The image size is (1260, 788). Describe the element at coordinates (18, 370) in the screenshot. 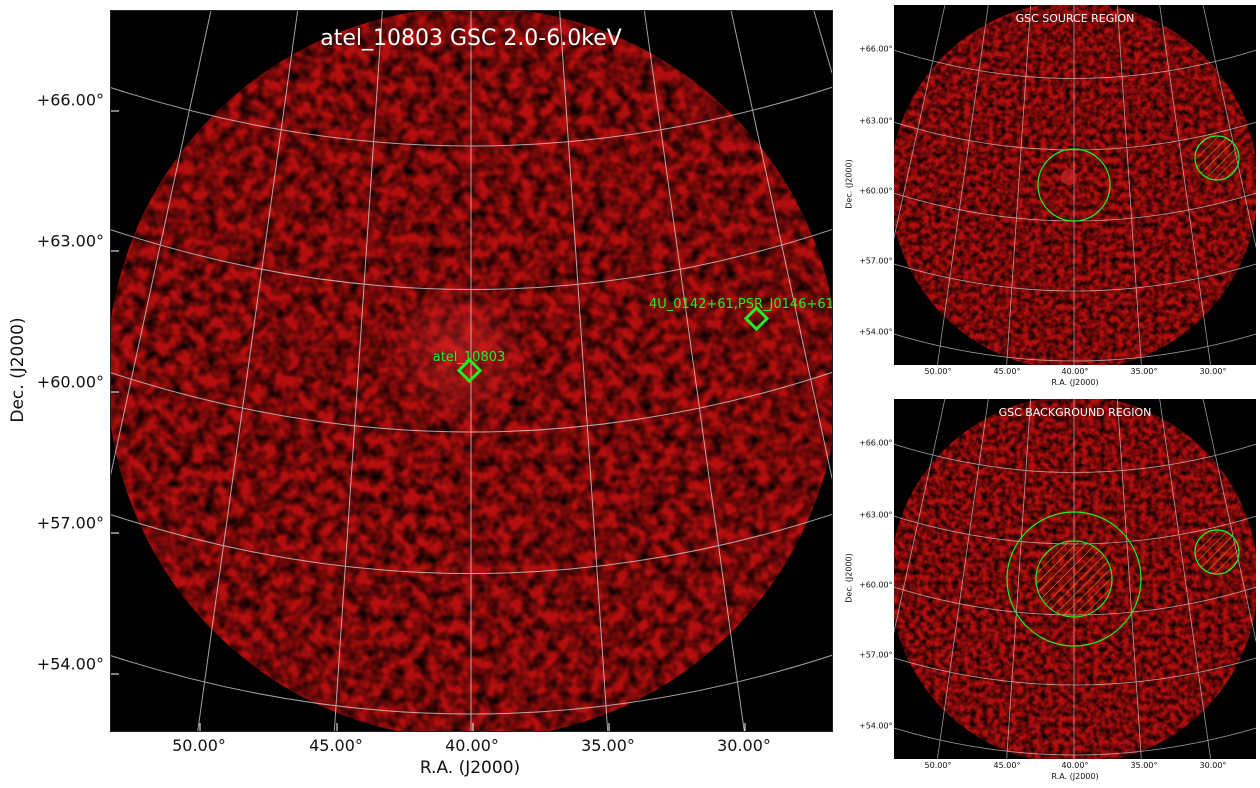

I see `main-y-axis-label: Dec. (J2000)` at that location.